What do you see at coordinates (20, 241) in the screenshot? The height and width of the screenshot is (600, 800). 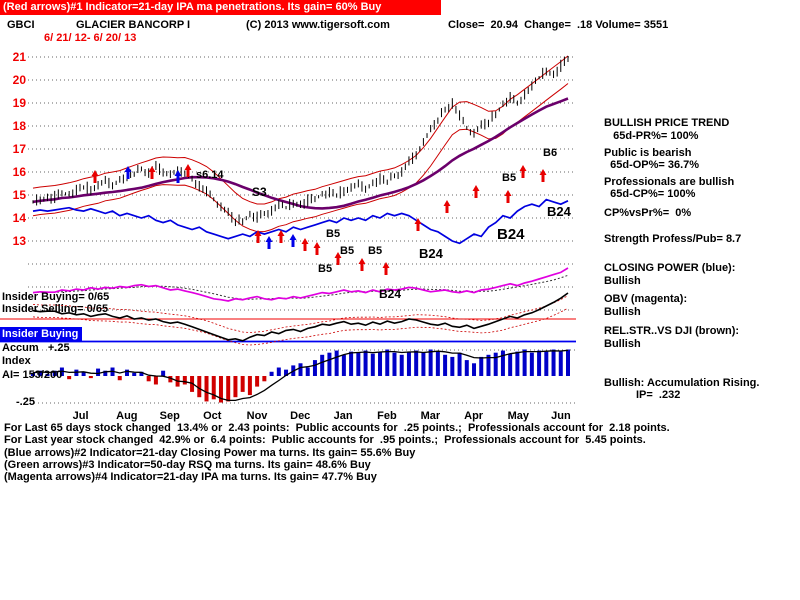 I see `svg-text: 13` at bounding box center [20, 241].